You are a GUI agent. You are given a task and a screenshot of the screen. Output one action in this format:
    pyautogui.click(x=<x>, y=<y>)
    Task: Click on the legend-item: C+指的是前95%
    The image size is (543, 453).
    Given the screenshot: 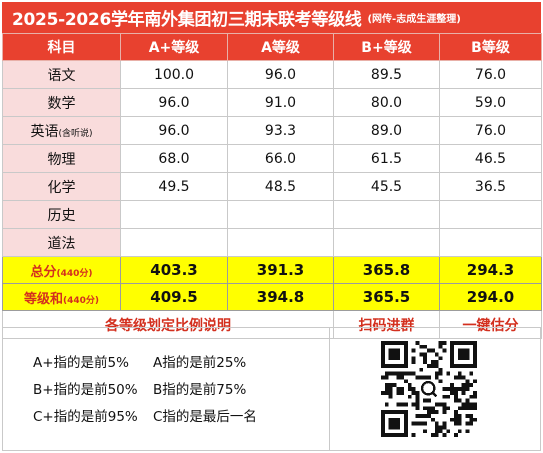 What is the action you would take?
    pyautogui.click(x=85, y=417)
    